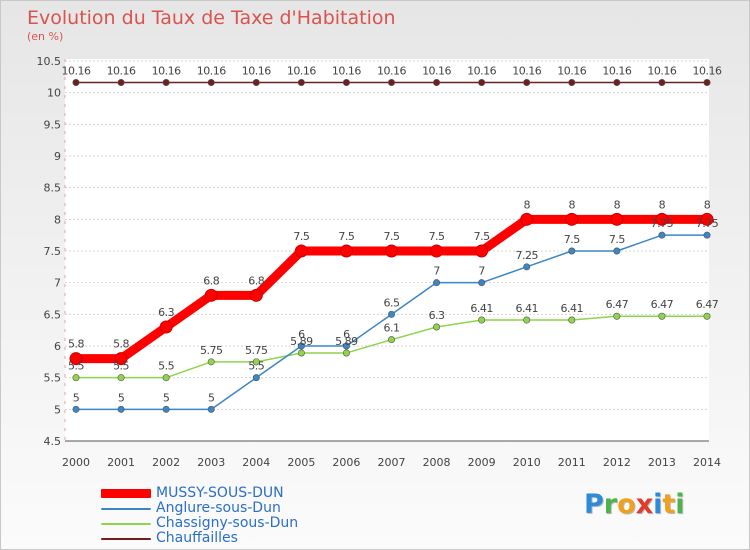  What do you see at coordinates (126, 493) in the screenshot?
I see `legend-swatch-mussy` at bounding box center [126, 493].